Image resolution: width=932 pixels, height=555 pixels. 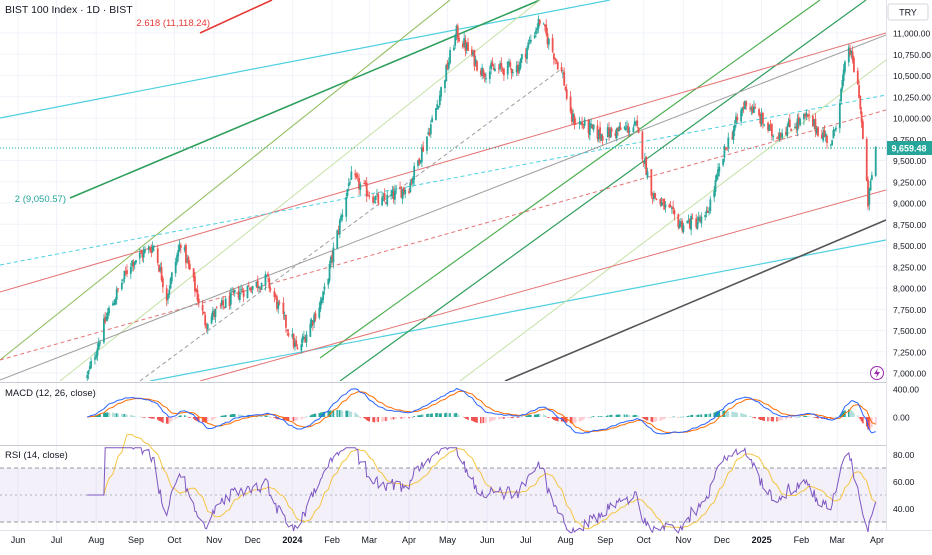 What do you see at coordinates (912, 97) in the screenshot?
I see `price-tick-label: 10,250.00` at bounding box center [912, 97].